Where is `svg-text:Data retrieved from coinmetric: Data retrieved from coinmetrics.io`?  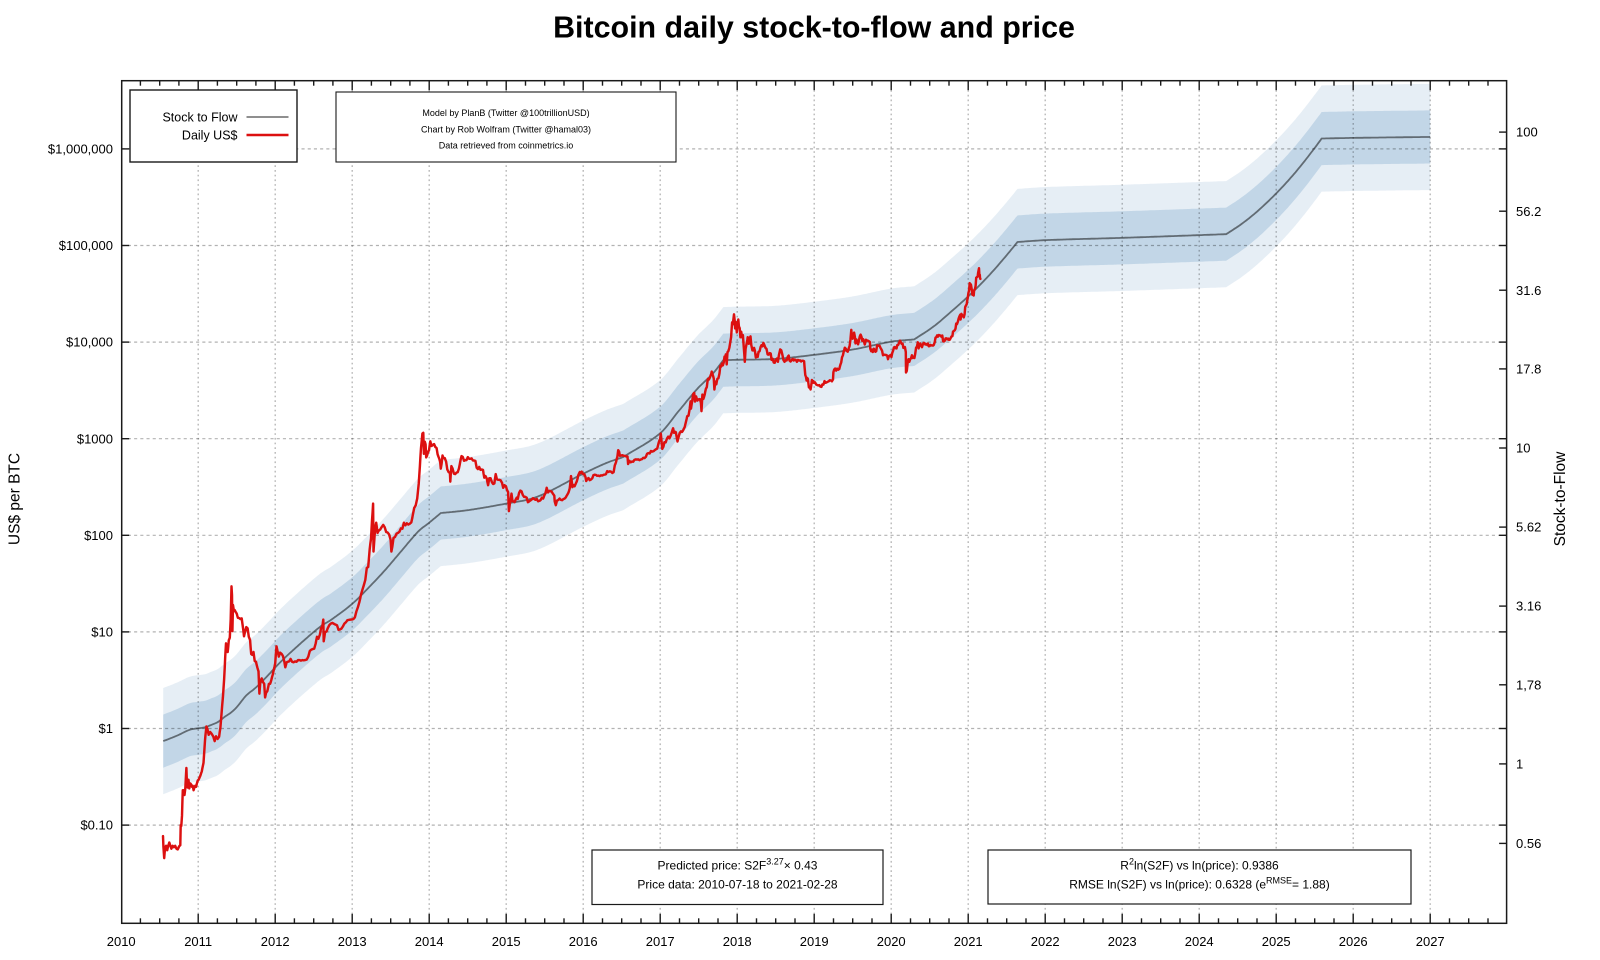
svg-text:Data retrieved from coinmetric: Data retrieved from coinmetrics.io is located at coordinates (506, 146).